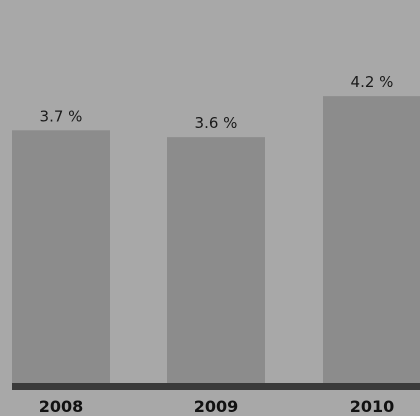 This screenshot has height=416, width=420. What do you see at coordinates (61, 116) in the screenshot?
I see `value-label-2008: 3.7 %` at bounding box center [61, 116].